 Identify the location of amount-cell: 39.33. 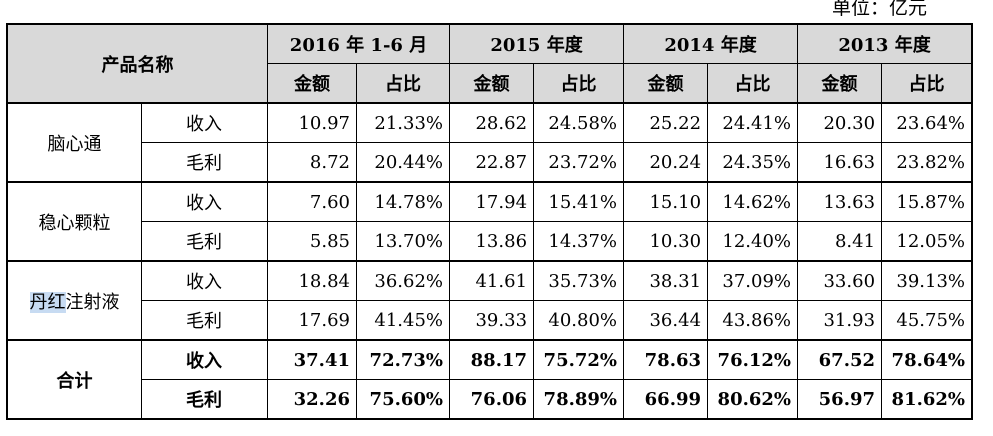
(492, 320).